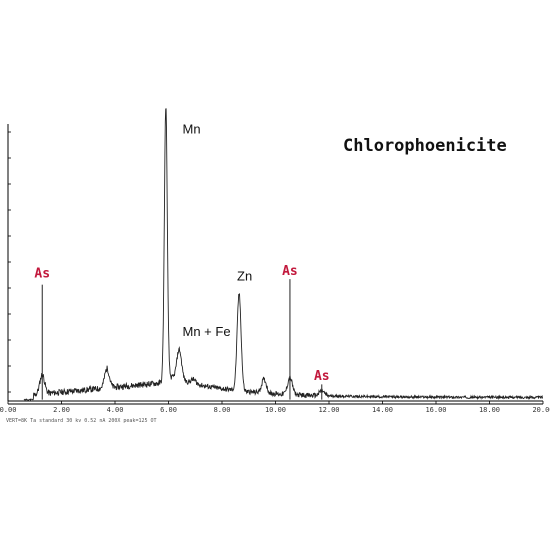  What do you see at coordinates (192, 129) in the screenshot?
I see `peak-label-mn: Mn` at bounding box center [192, 129].